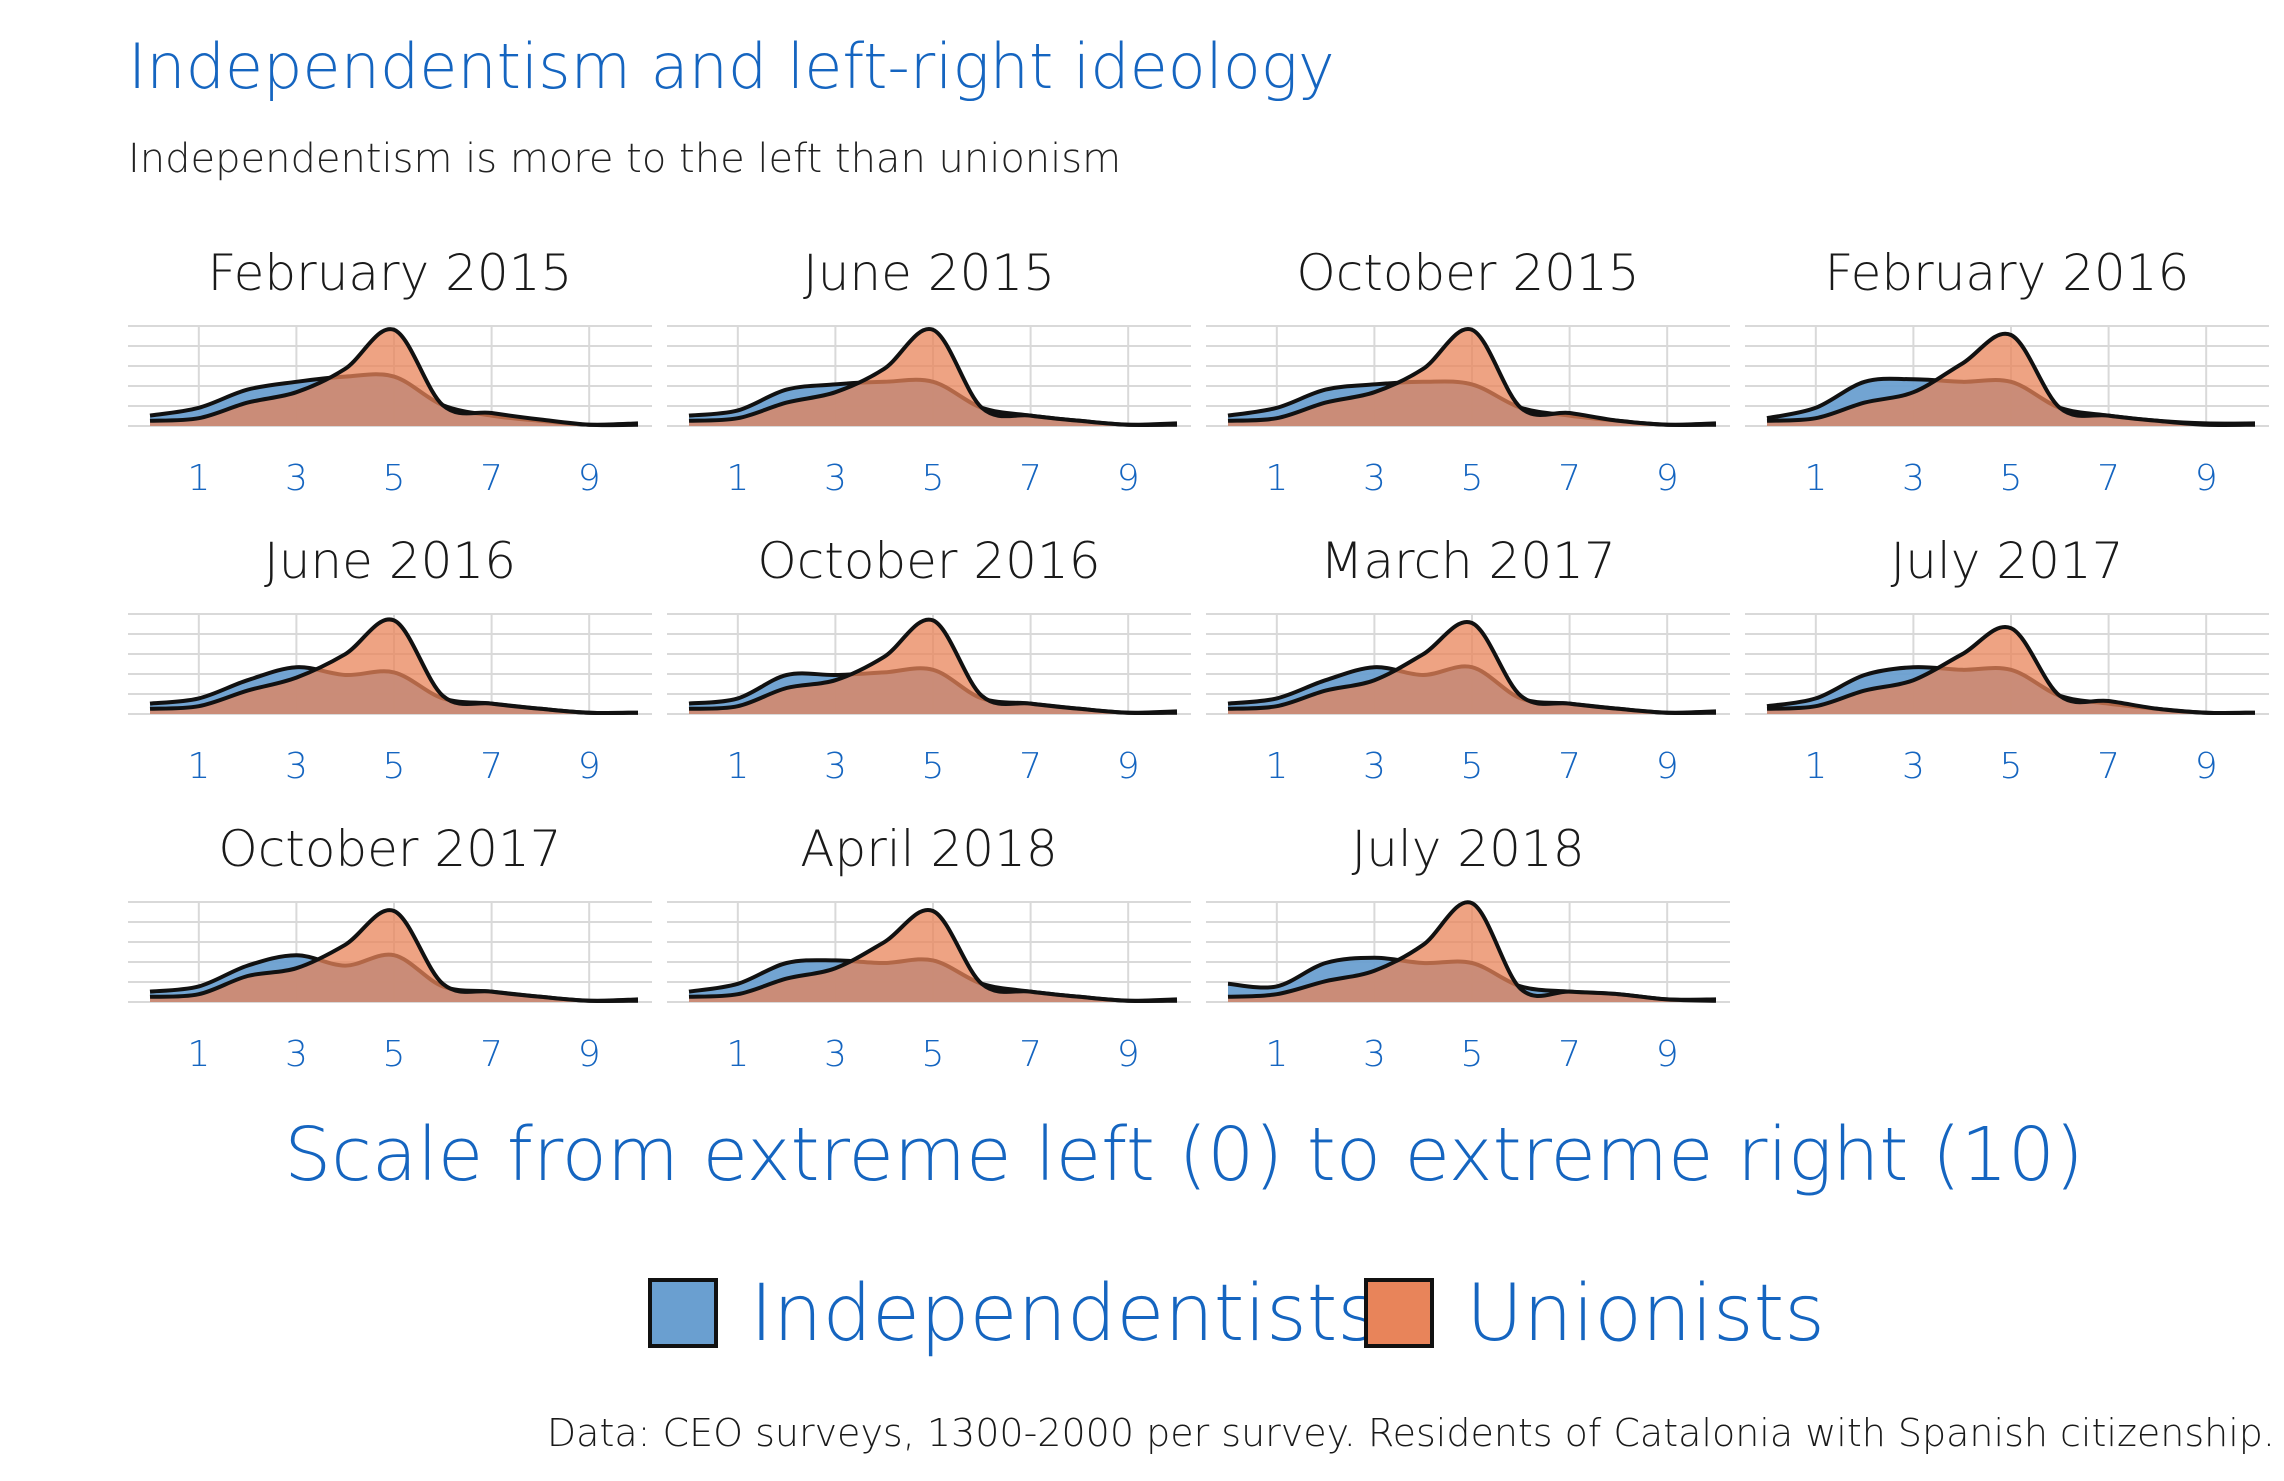 Image resolution: width=2284 pixels, height=1481 pixels. Describe the element at coordinates (929, 273) in the screenshot. I see `facet-title: June 2015` at that location.